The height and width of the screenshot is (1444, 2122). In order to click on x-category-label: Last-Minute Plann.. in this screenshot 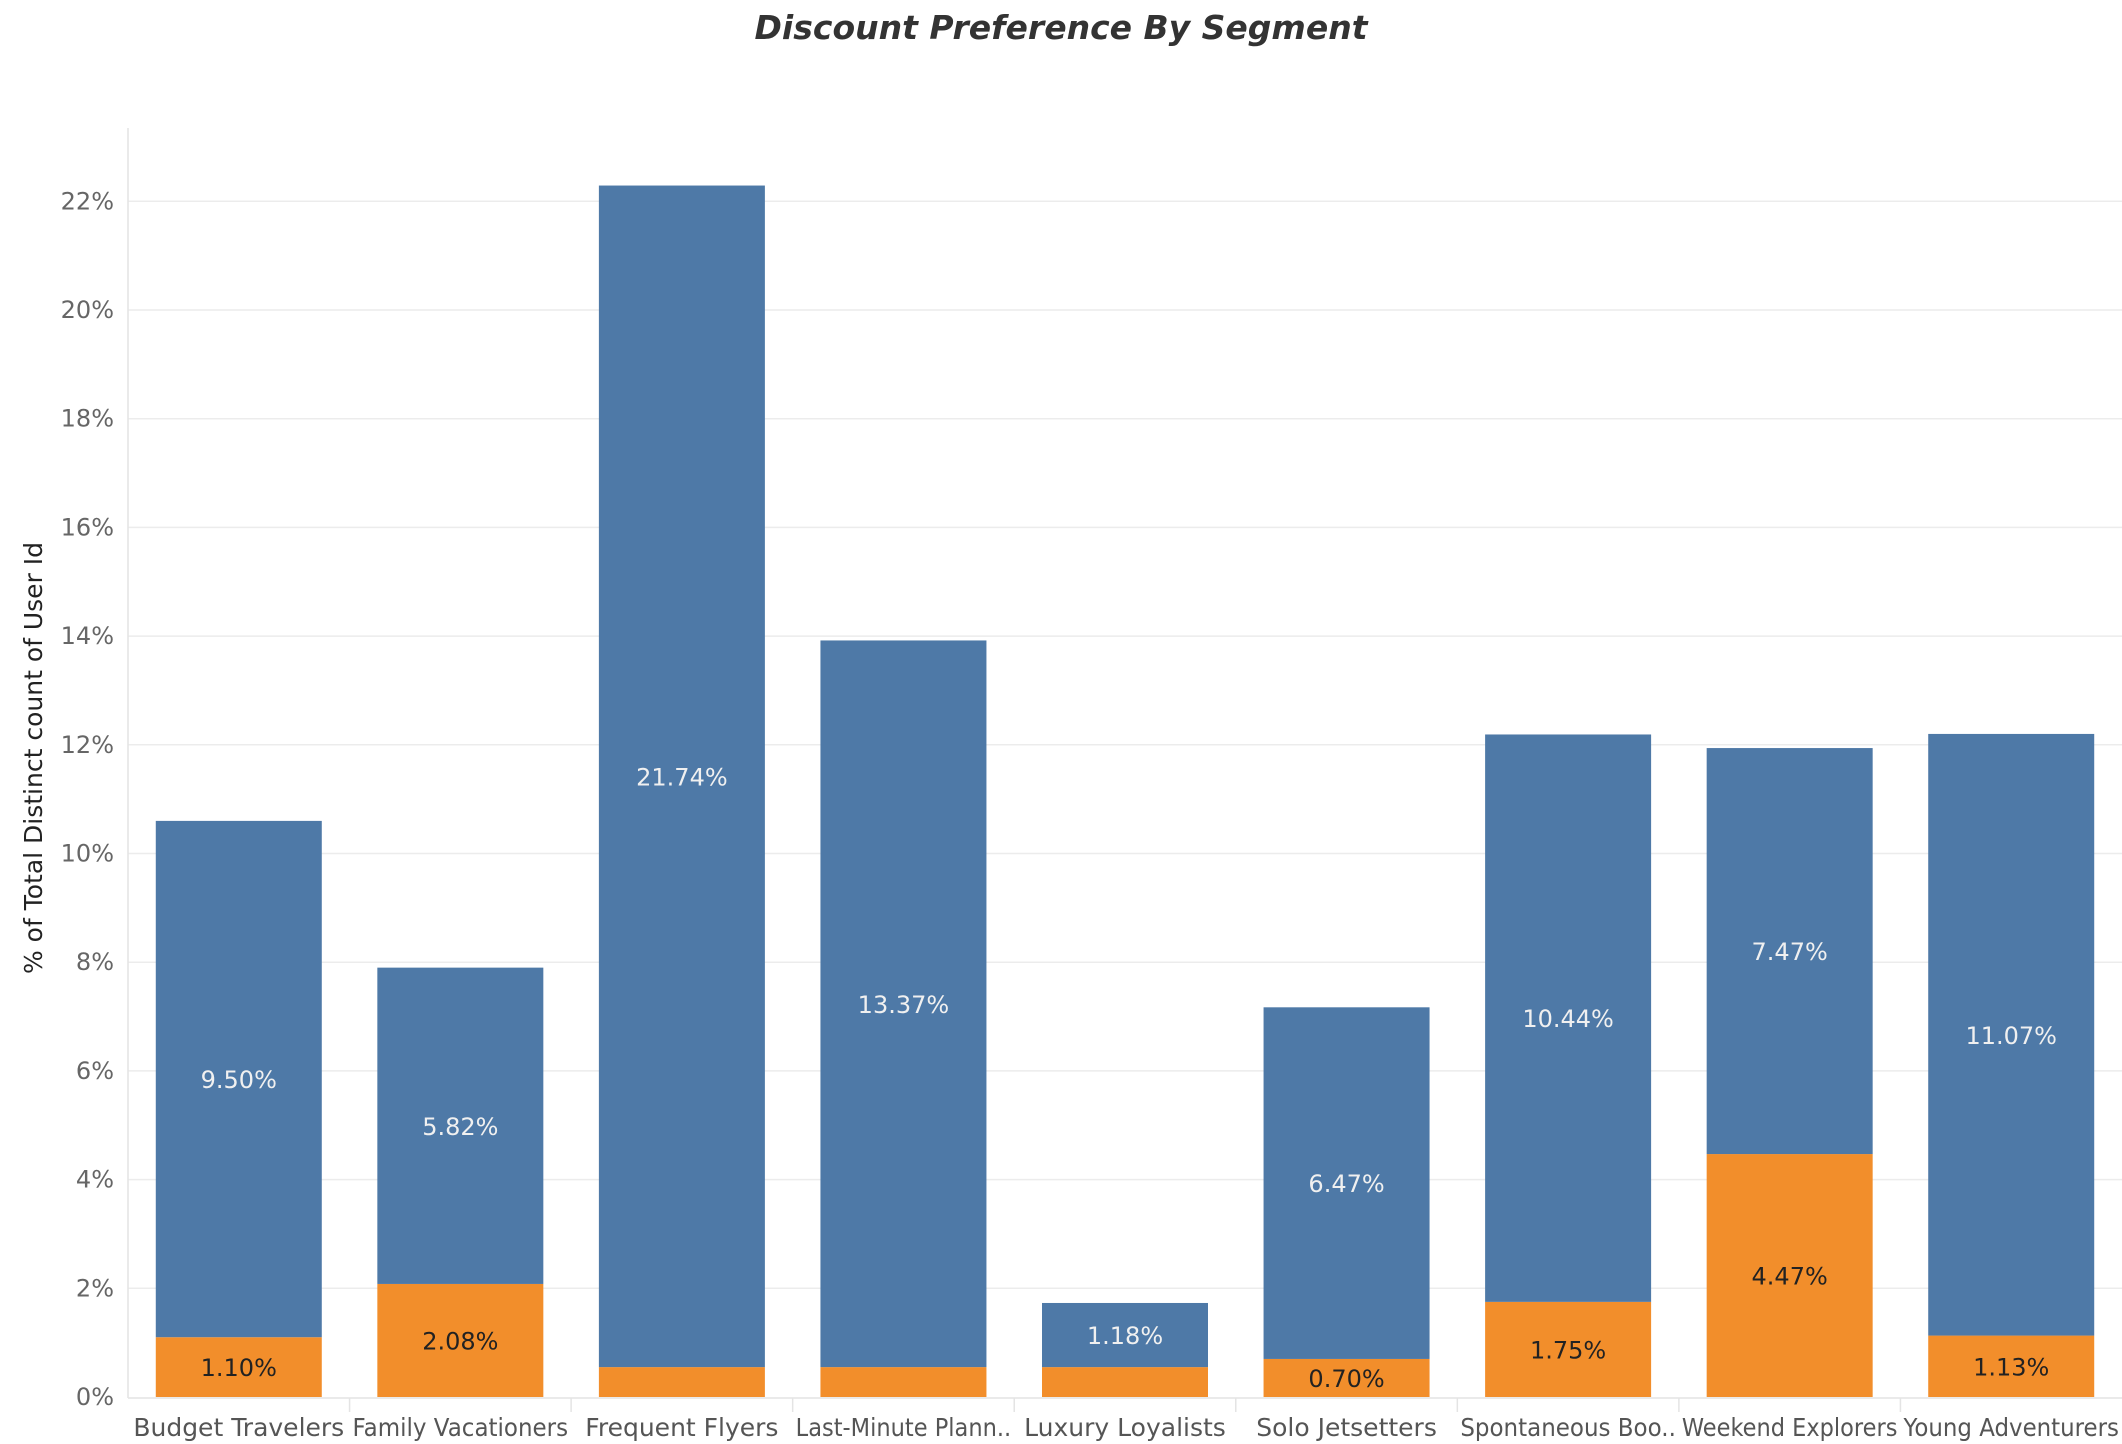, I will do `click(904, 1427)`.